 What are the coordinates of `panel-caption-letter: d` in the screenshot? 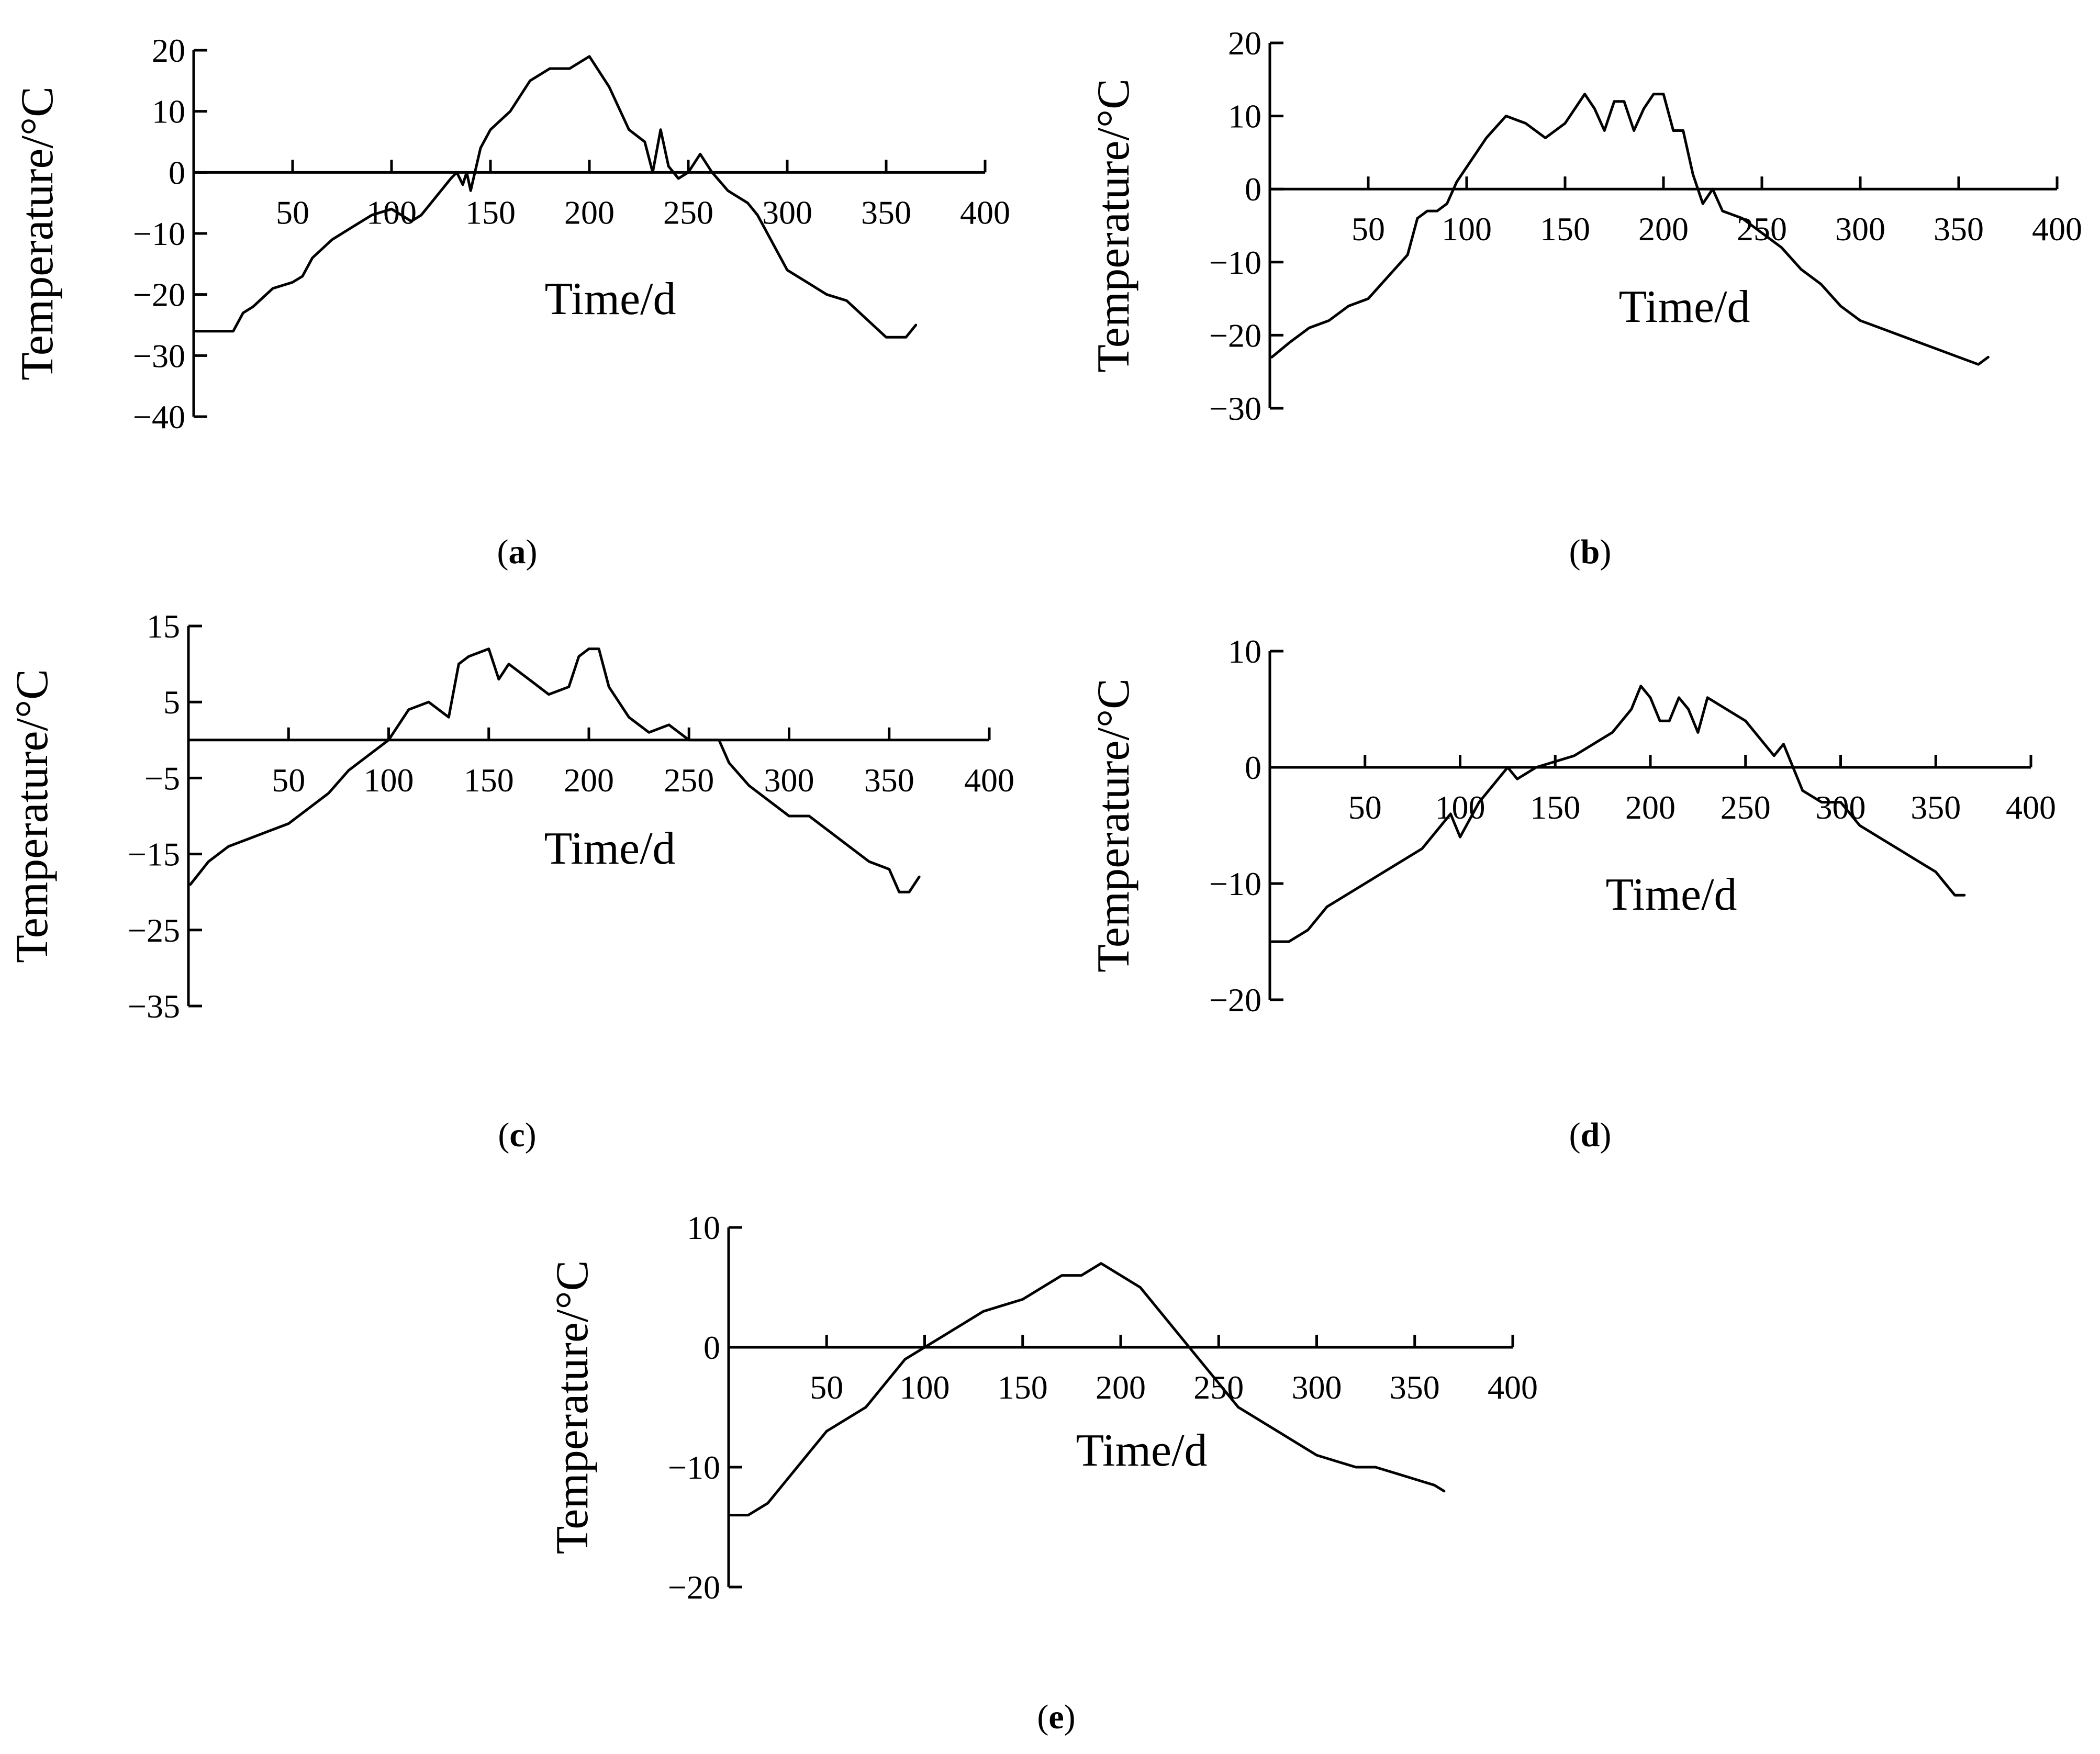 It's located at (1590, 1135).